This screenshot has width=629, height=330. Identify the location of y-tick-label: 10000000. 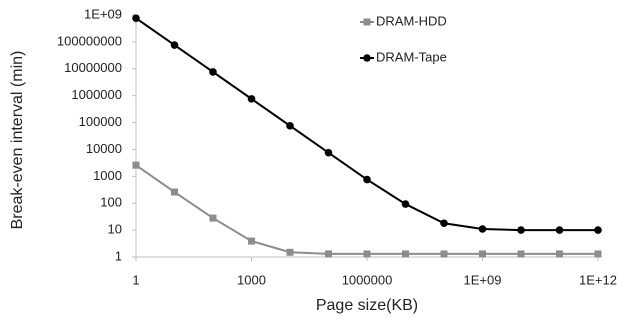
(93, 67).